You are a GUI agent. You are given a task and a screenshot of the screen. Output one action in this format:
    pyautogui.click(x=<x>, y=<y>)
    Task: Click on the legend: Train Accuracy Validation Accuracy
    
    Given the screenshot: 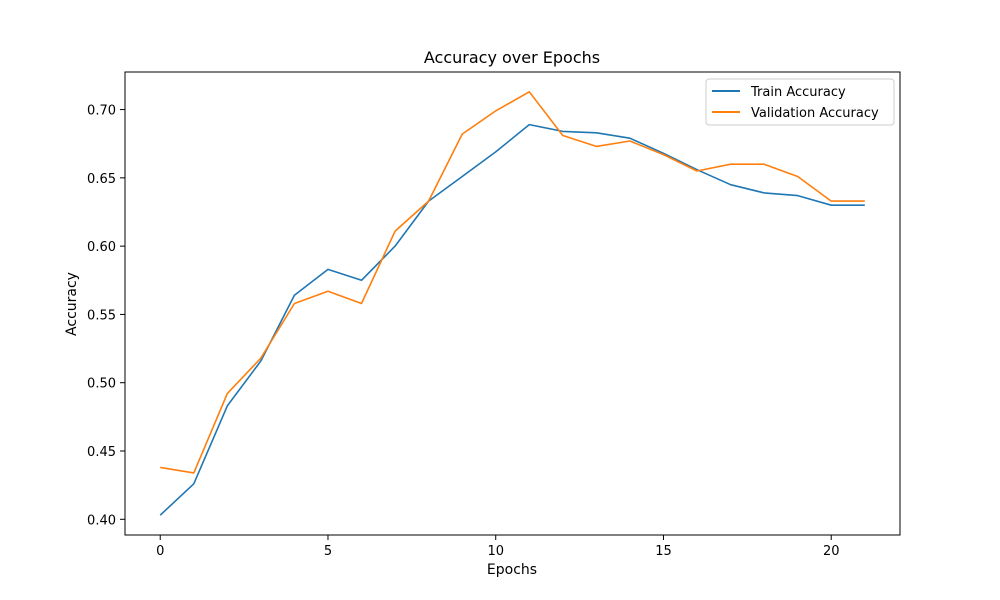 What is the action you would take?
    pyautogui.click(x=800, y=102)
    